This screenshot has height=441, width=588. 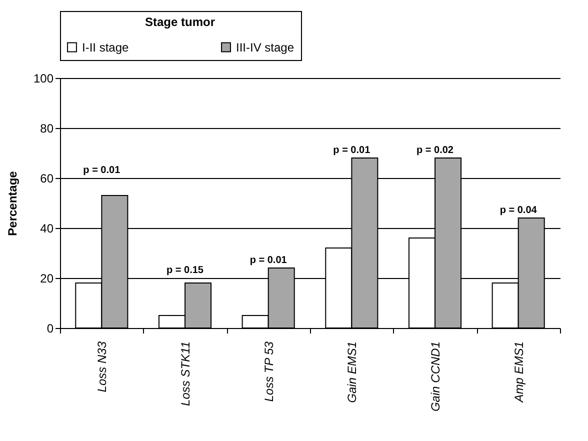 What do you see at coordinates (519, 373) in the screenshot?
I see `x-tick-label: Amp EMS1` at bounding box center [519, 373].